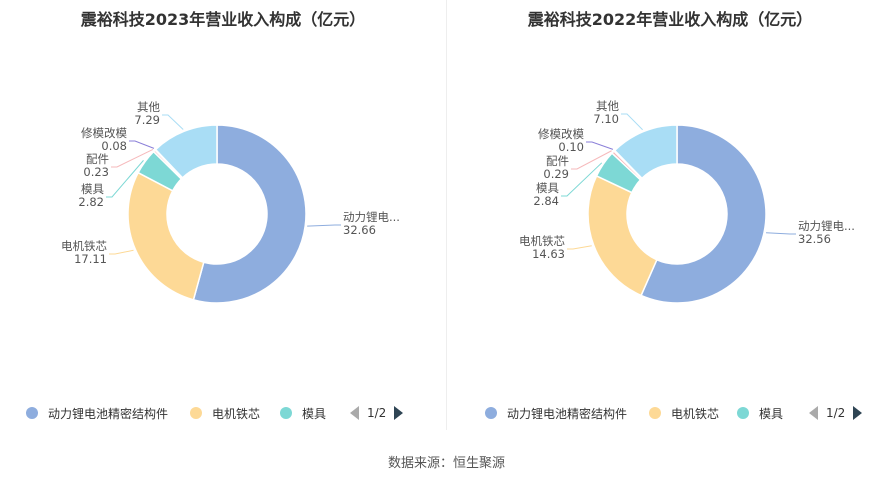 Image resolution: width=893 pixels, height=481 pixels. What do you see at coordinates (91, 202) in the screenshot?
I see `slice-value-label: 2.82` at bounding box center [91, 202].